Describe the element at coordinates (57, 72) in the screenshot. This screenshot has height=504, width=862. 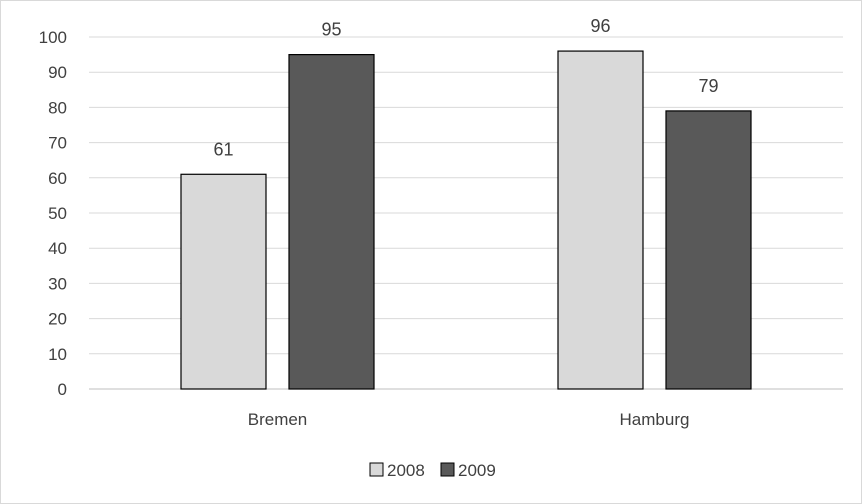
I see `y-tick-label: 90` at that location.